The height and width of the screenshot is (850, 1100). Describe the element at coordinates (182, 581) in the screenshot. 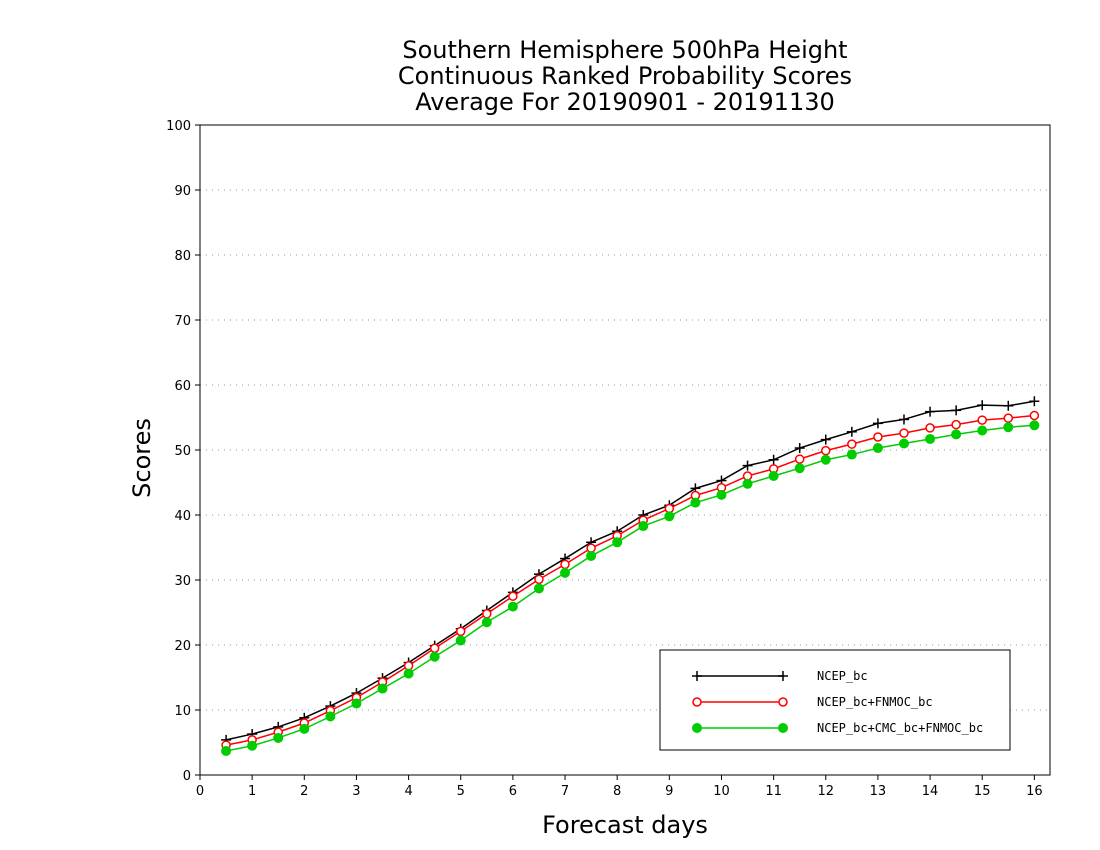

I see `y-tick-label: 30` at that location.